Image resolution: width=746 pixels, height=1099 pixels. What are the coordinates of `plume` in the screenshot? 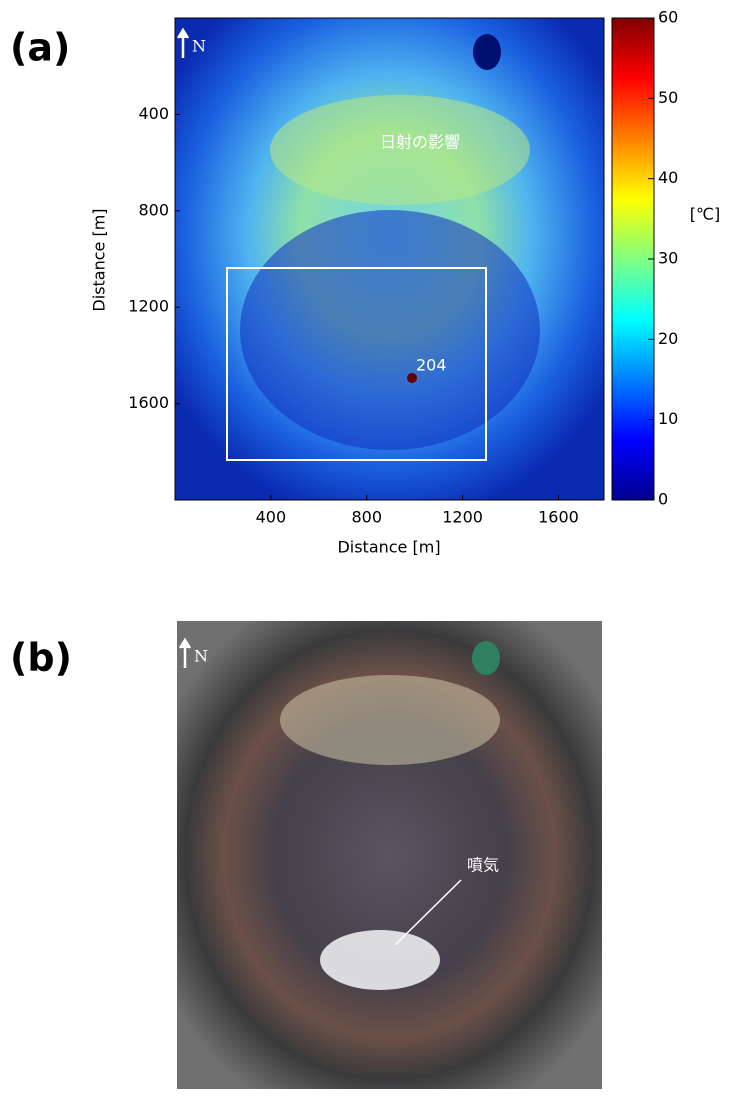 It's located at (380, 960).